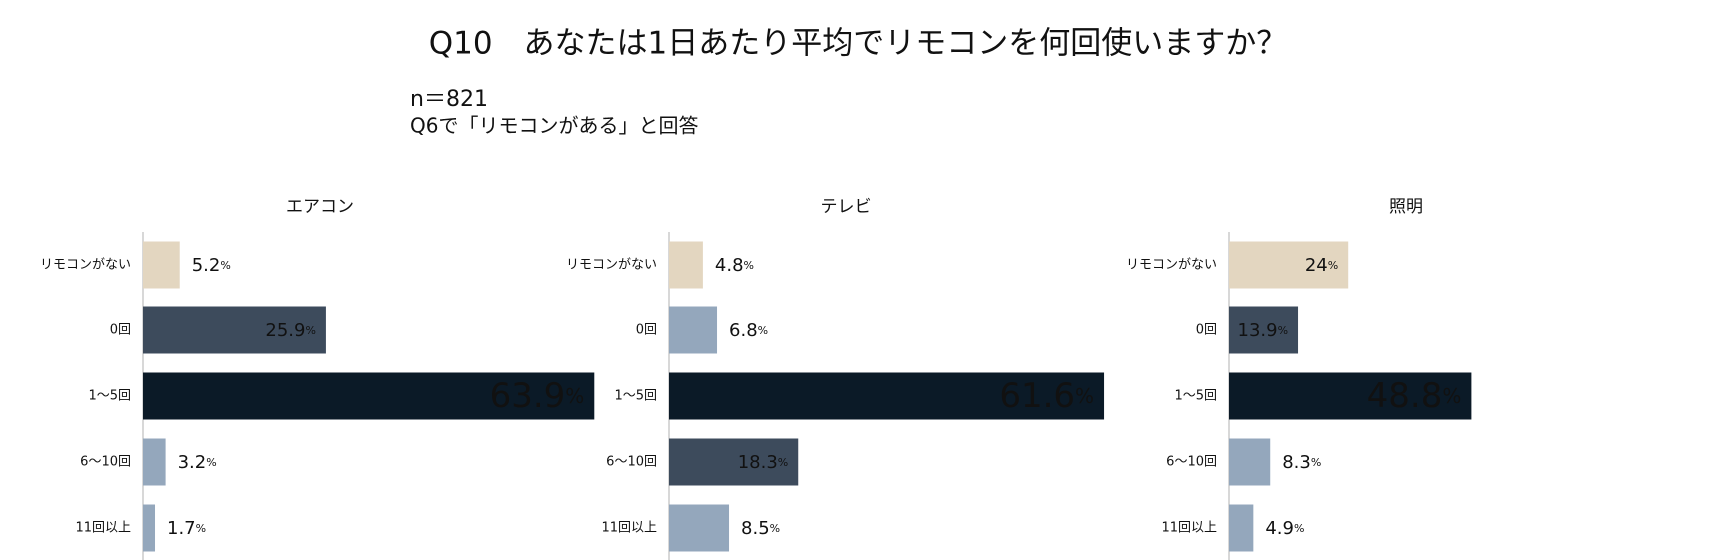 This screenshot has height=560, width=1716. Describe the element at coordinates (734, 265) in the screenshot. I see `value-label: 4.8%` at that location.